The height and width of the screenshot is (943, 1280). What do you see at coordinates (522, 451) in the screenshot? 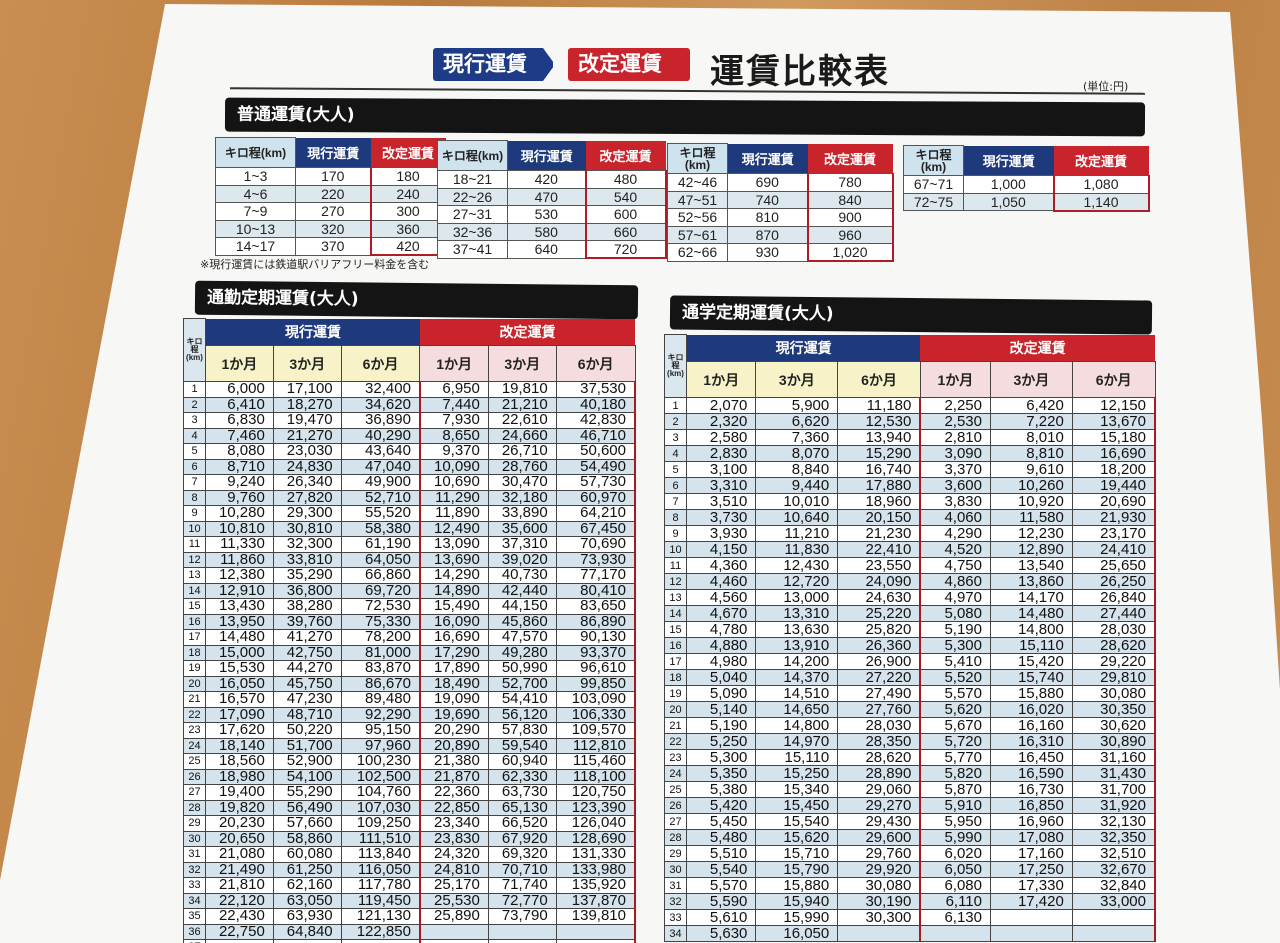
I see `revised-3m-cell: 26,710` at bounding box center [522, 451].